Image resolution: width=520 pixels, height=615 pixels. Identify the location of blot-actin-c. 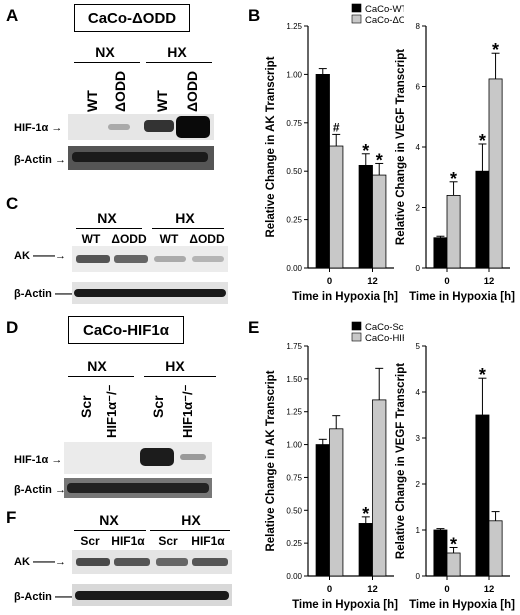
(150, 293).